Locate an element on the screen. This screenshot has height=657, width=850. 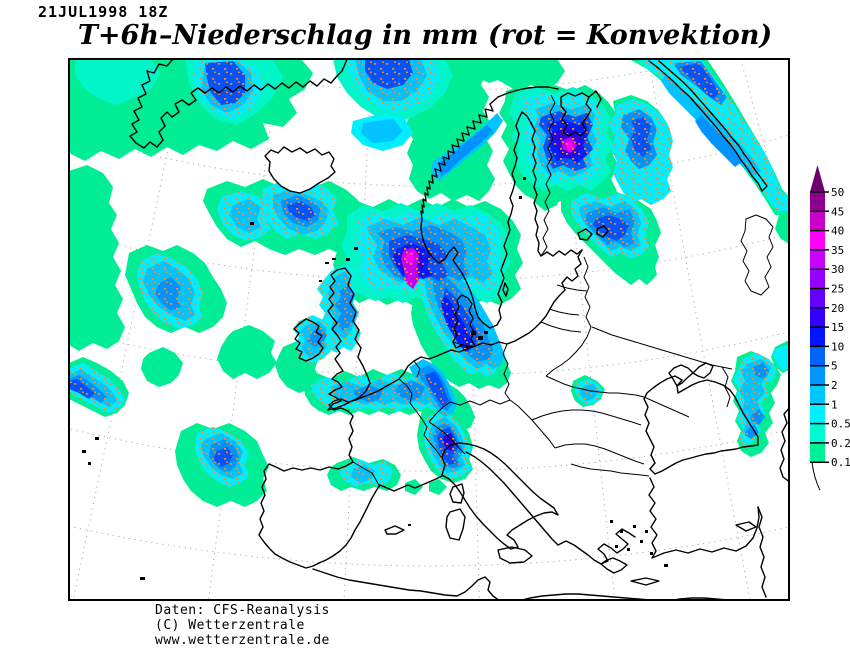
svg-text: 20 is located at coordinates (837, 308).